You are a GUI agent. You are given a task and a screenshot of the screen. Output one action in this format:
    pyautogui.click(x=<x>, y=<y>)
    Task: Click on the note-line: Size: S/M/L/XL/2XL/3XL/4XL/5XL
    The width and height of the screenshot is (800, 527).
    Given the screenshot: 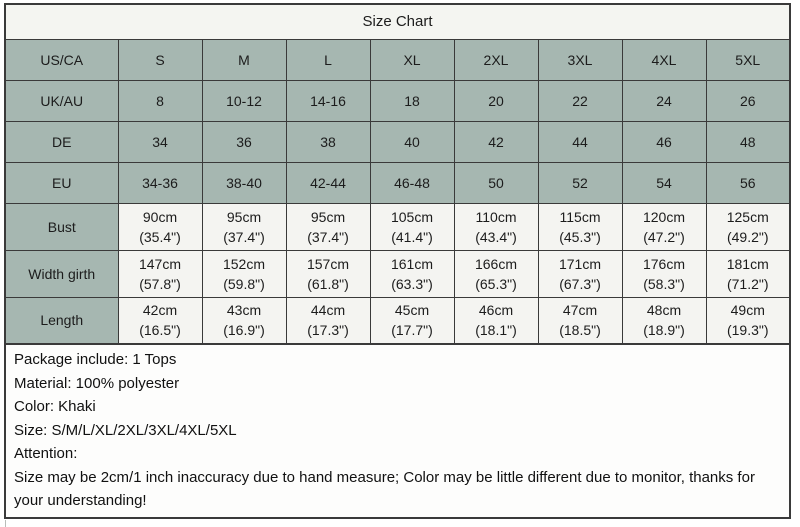 What is the action you would take?
    pyautogui.click(x=125, y=430)
    